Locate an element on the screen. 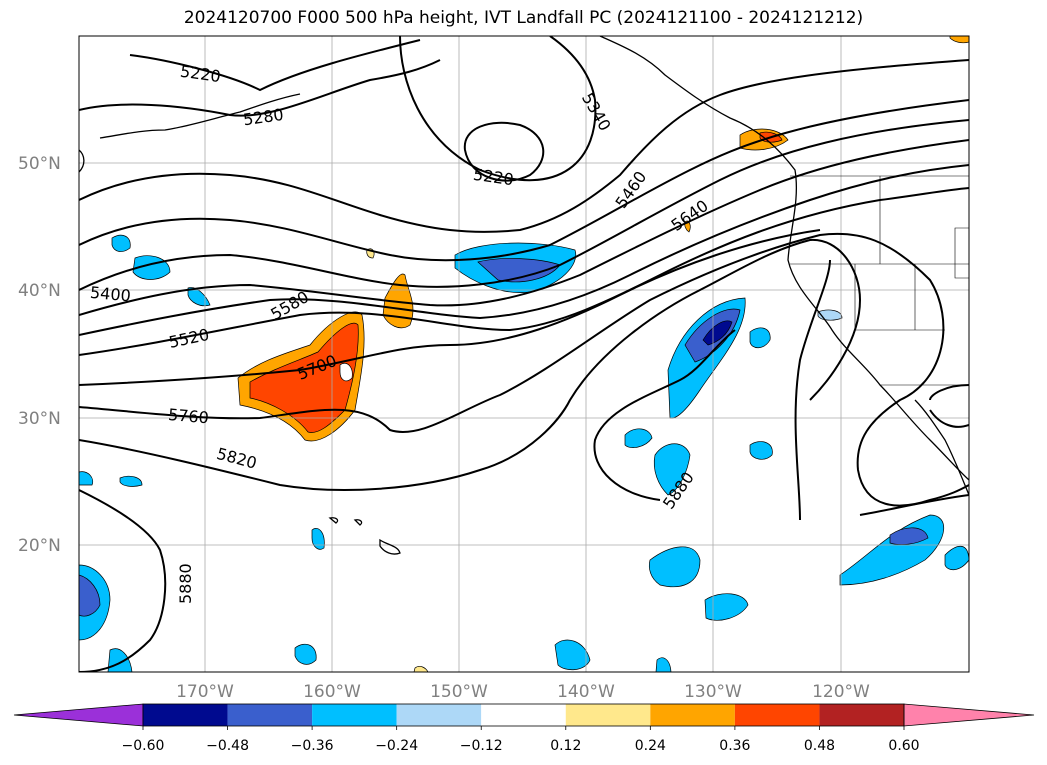  colorbar-tick-label: 0.48 is located at coordinates (819, 746).